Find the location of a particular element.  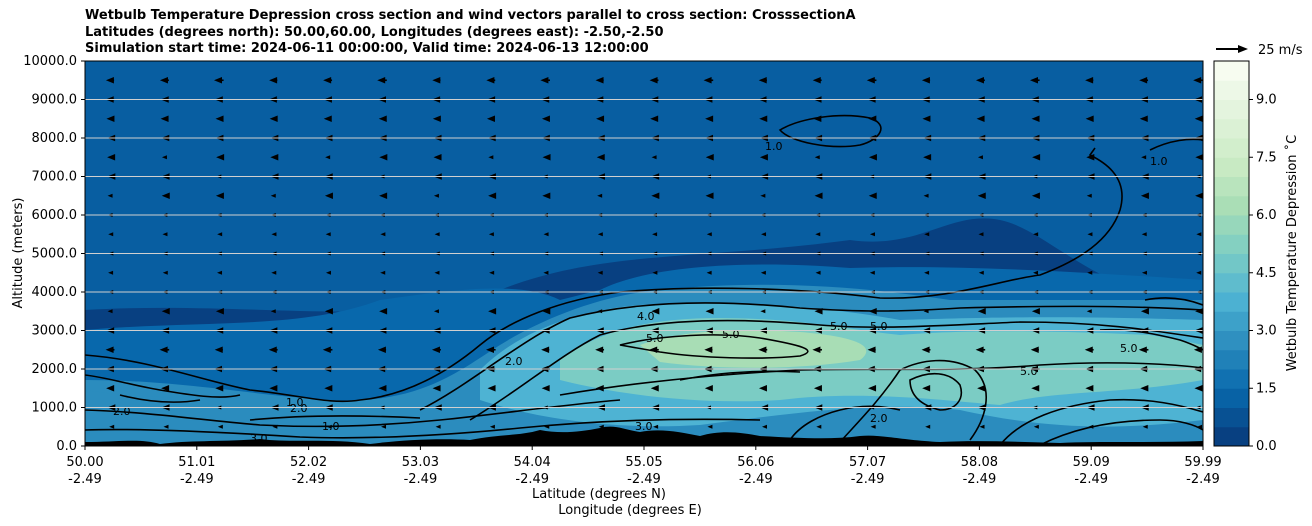

x-tick-label-latitude: 54.04 is located at coordinates (532, 462).